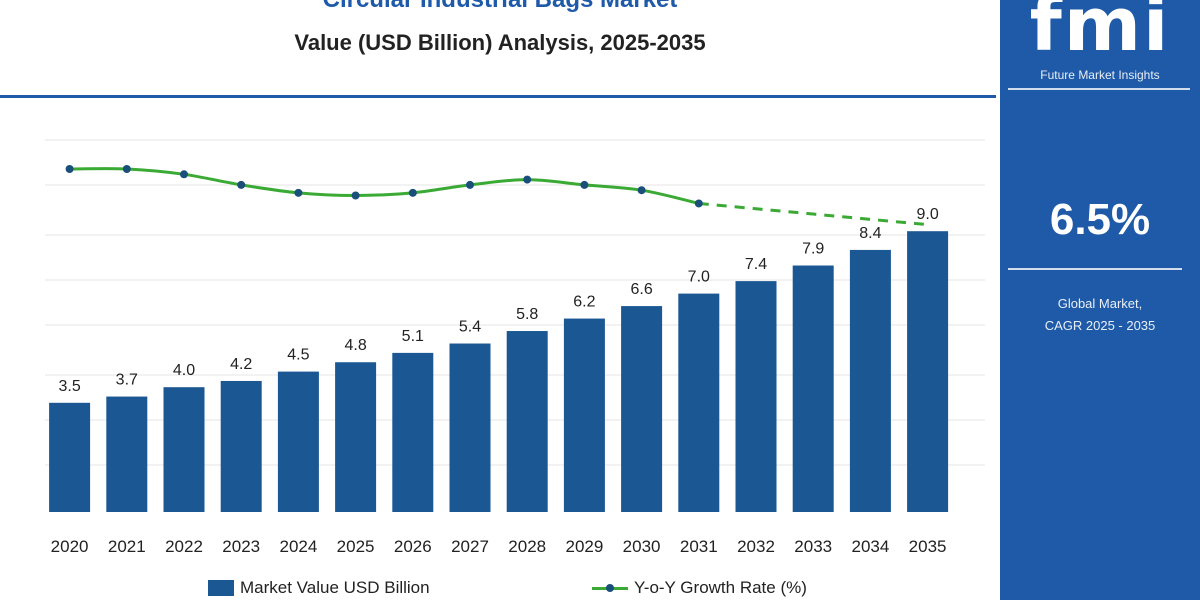 The image size is (1200, 600). Describe the element at coordinates (756, 546) in the screenshot. I see `x-tick-2032: 2032` at that location.